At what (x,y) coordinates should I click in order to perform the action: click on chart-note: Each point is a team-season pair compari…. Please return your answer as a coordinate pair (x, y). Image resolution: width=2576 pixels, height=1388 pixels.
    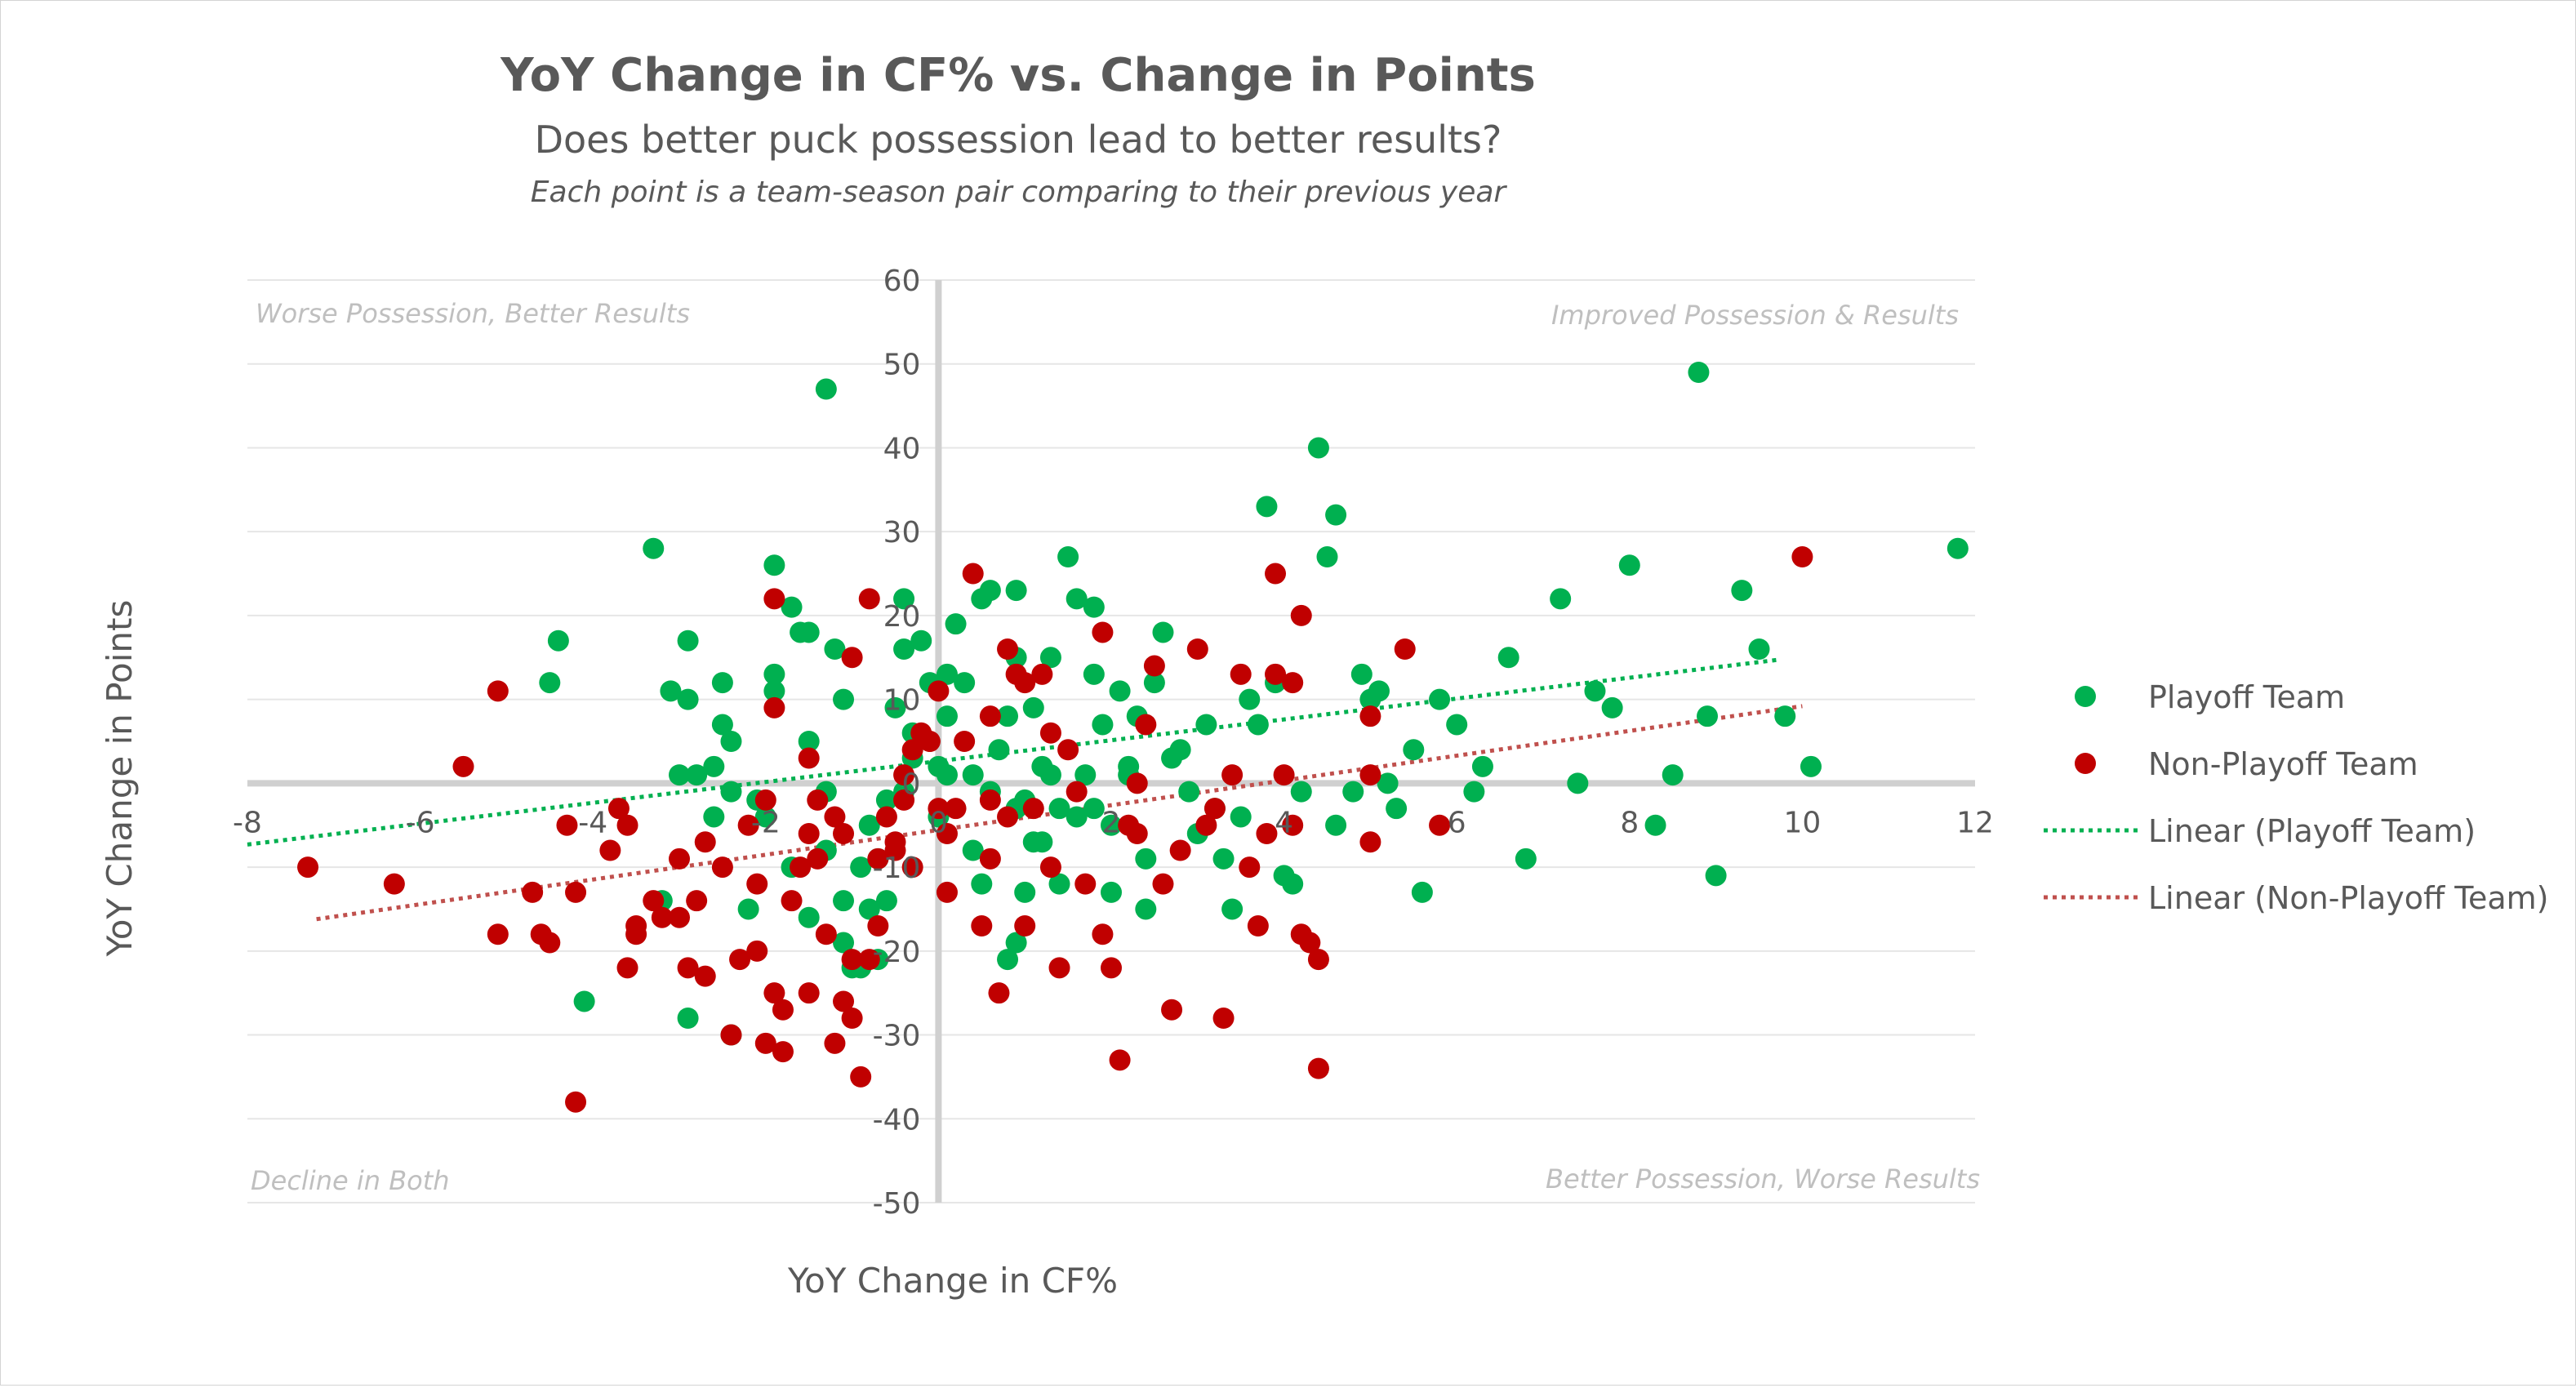
    Looking at the image, I should click on (1019, 192).